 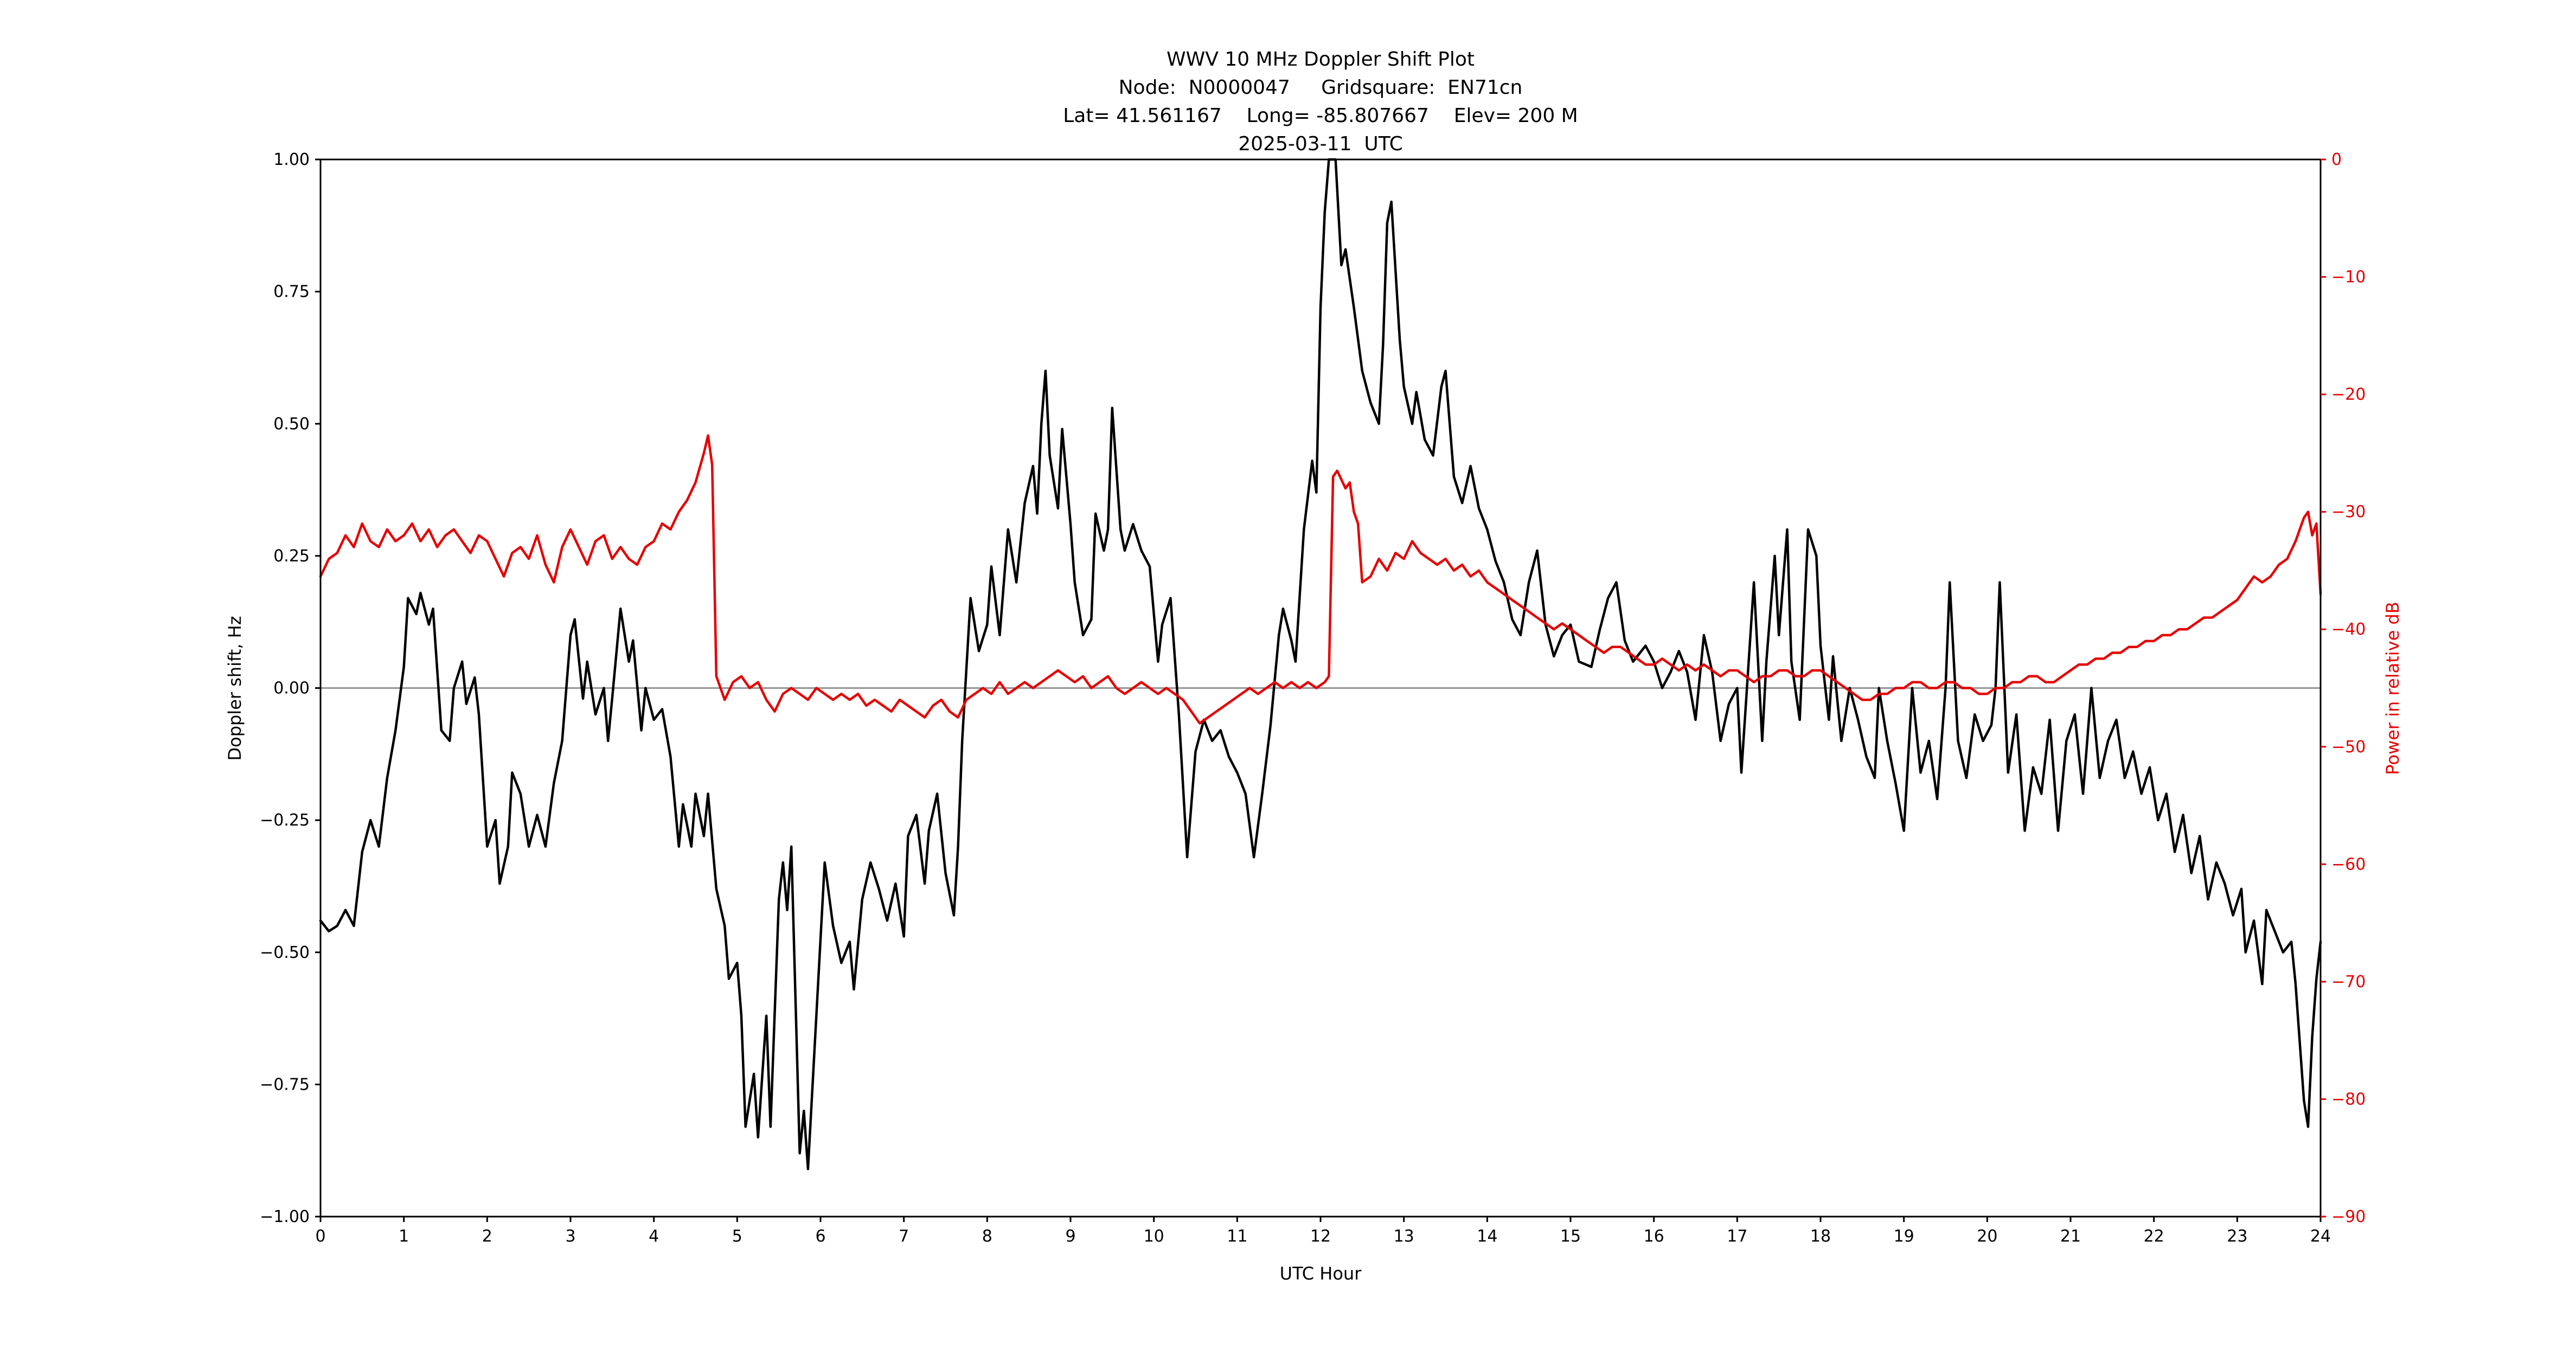 I want to click on y-right-tick-label: −20, so click(x=2348, y=394).